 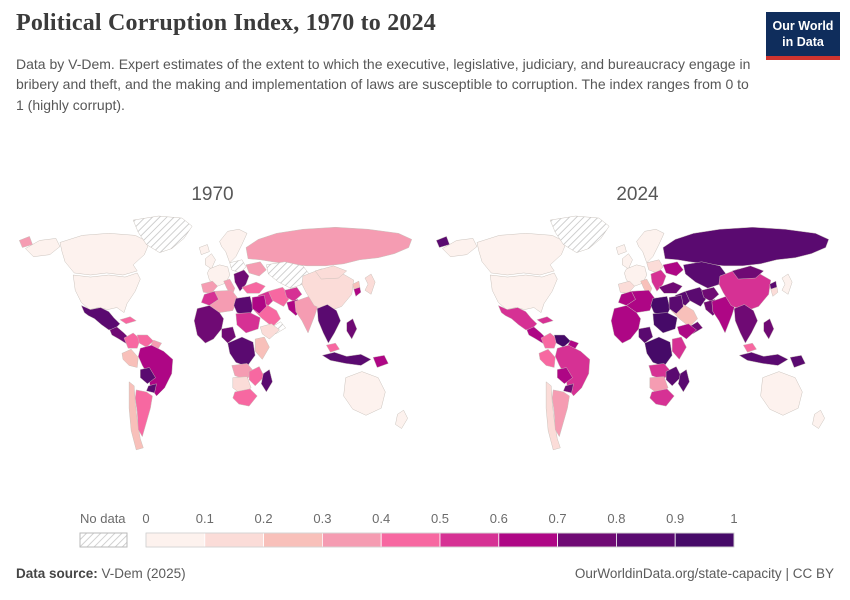 I want to click on region-madagascar-1970, so click(x=267, y=381).